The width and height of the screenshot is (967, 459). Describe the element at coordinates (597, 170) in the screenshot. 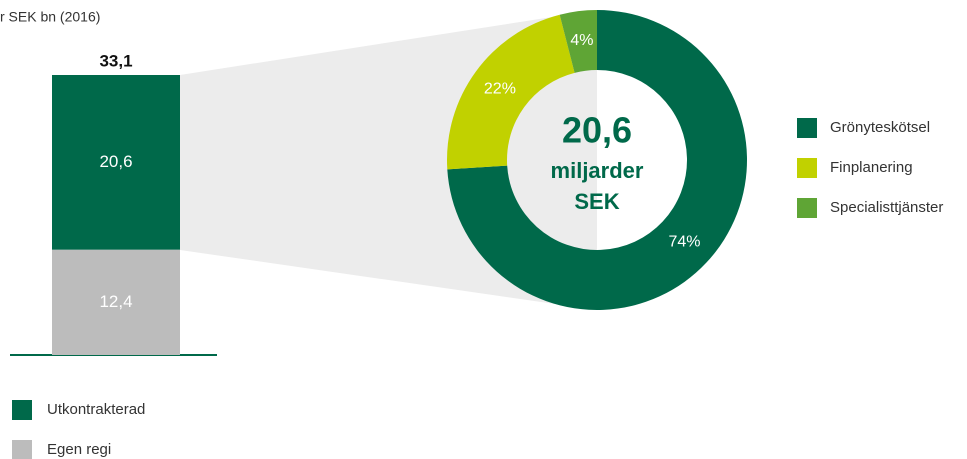

I see `center-text: miljarder` at that location.